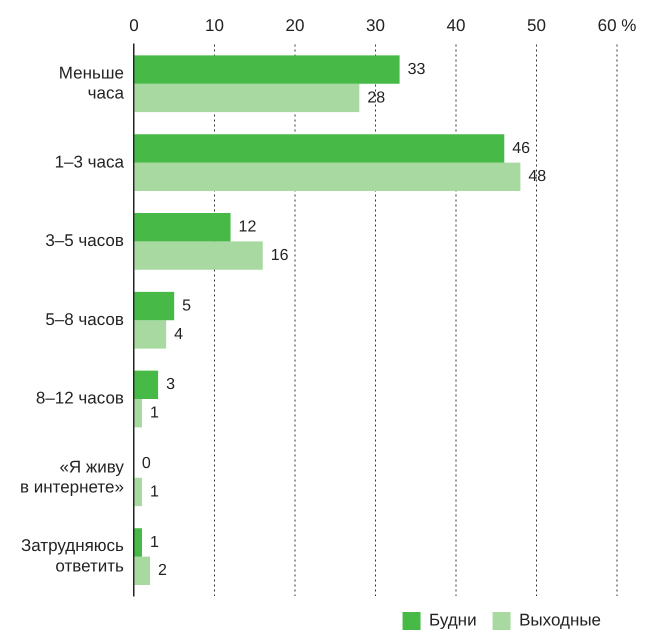 Image resolution: width=645 pixels, height=644 pixels. What do you see at coordinates (294, 25) in the screenshot?
I see `x-tick-label: 20` at bounding box center [294, 25].